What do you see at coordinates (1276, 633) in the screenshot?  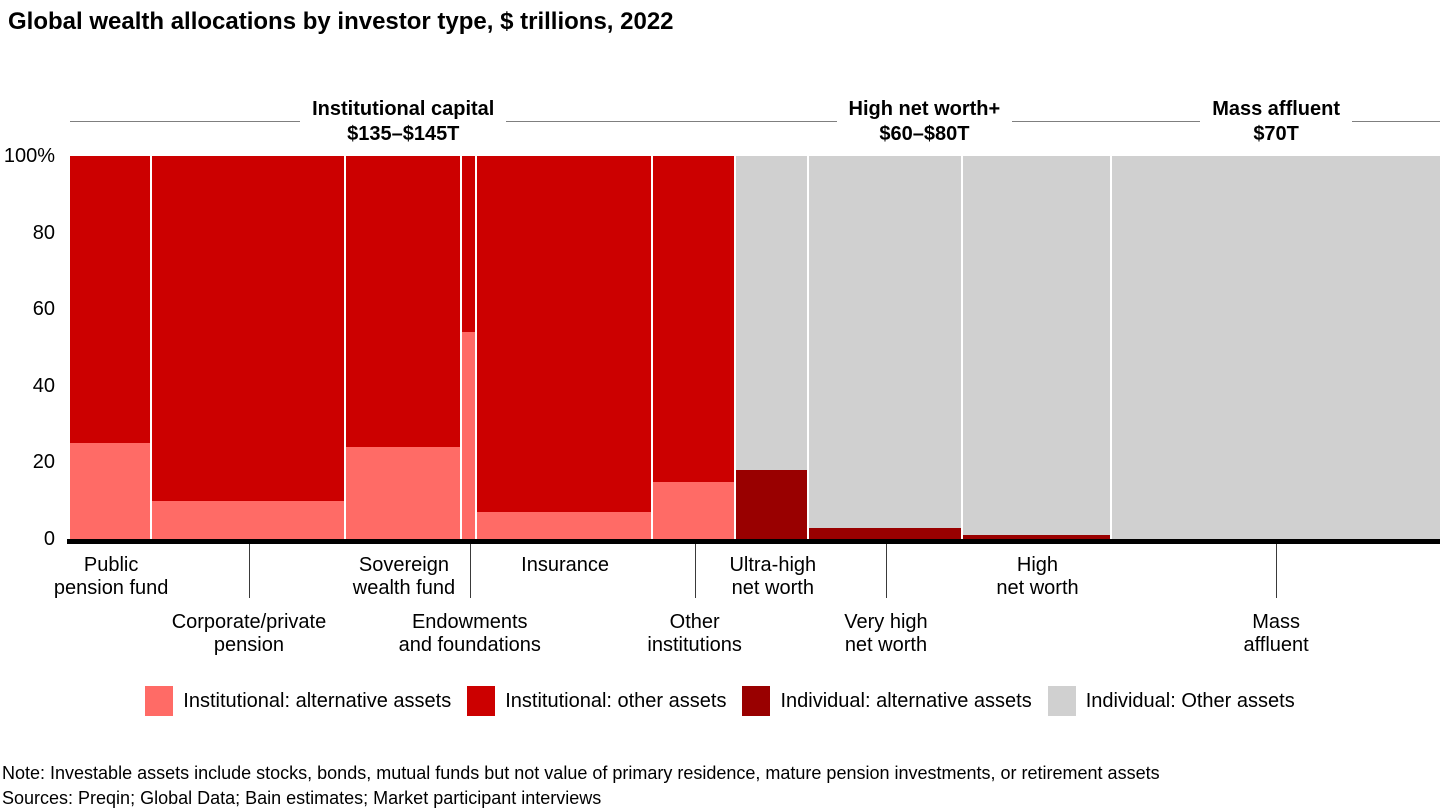 I see `x-axis-label: Mass affluent` at bounding box center [1276, 633].